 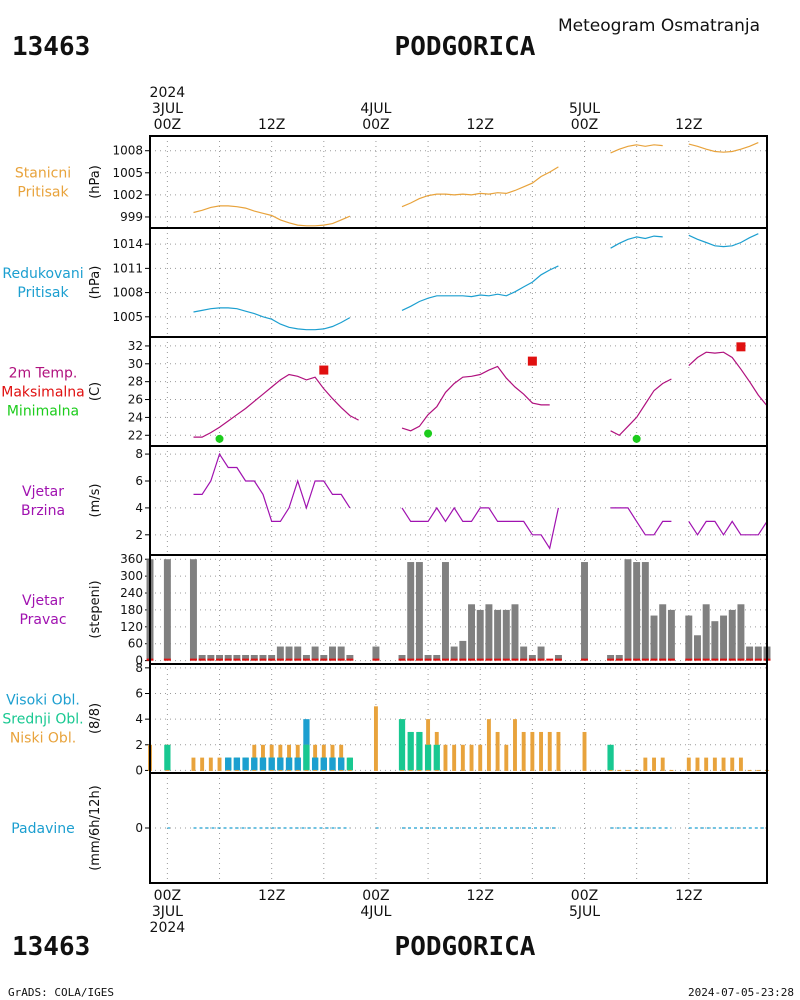 I want to click on unit-label: (m/s), so click(x=95, y=501).